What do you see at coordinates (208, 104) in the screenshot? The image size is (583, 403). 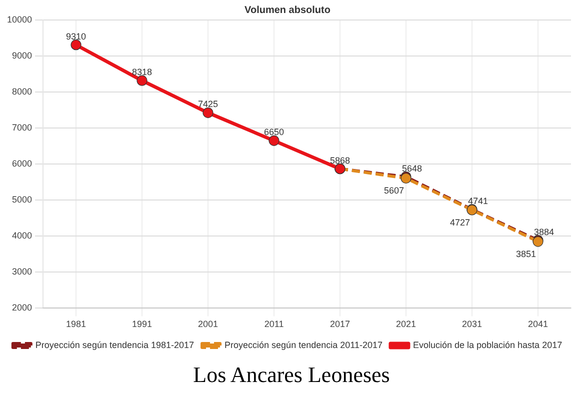 I see `data-label: 7425` at bounding box center [208, 104].